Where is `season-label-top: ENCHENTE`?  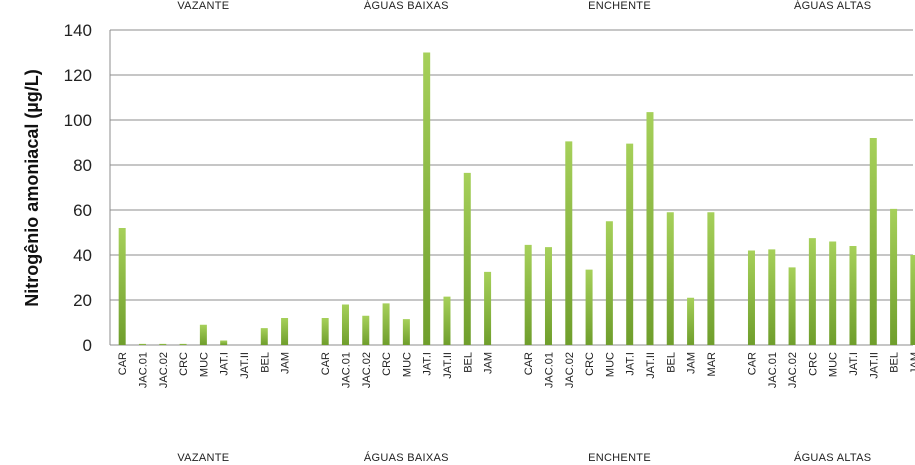
season-label-top: ENCHENTE is located at coordinates (619, 6).